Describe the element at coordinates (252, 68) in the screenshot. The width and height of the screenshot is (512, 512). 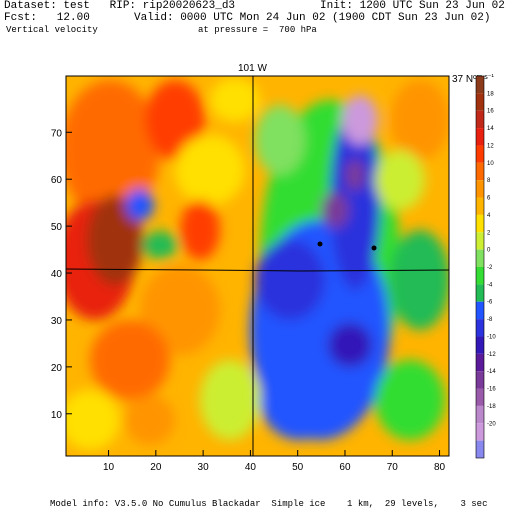
I see `meridian-label: 101 W` at that location.